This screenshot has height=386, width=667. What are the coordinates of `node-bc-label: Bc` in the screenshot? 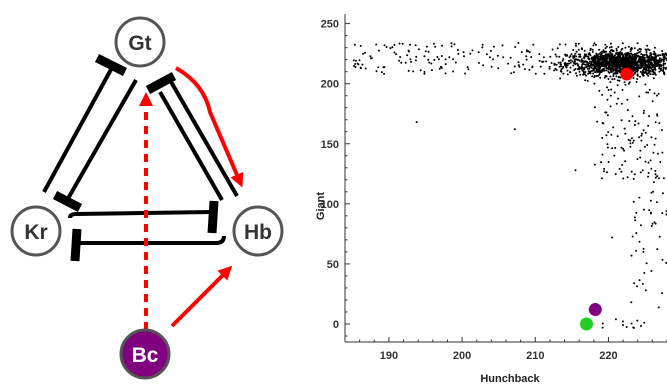 It's located at (145, 355).